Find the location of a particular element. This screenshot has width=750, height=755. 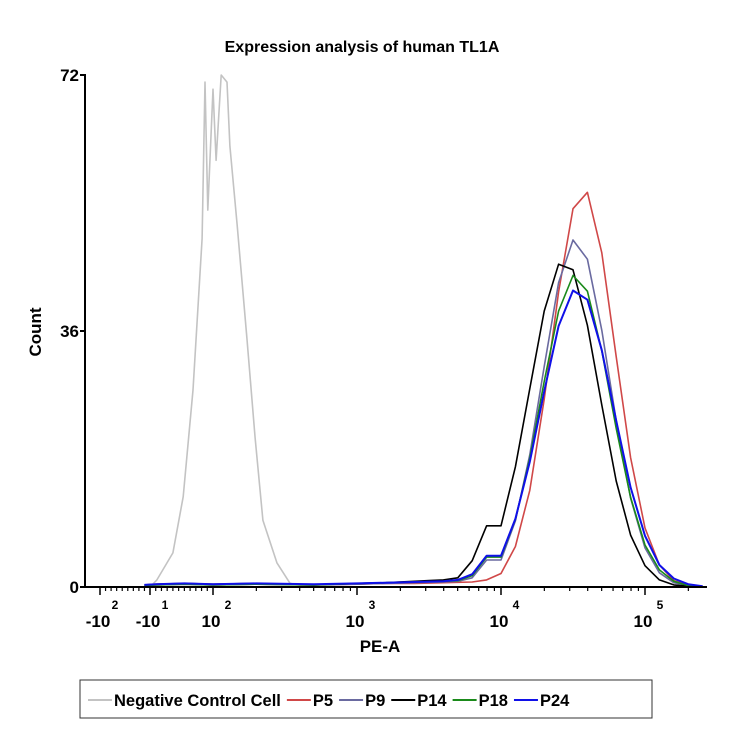

x-tick-exponent: 5 is located at coordinates (660, 605).